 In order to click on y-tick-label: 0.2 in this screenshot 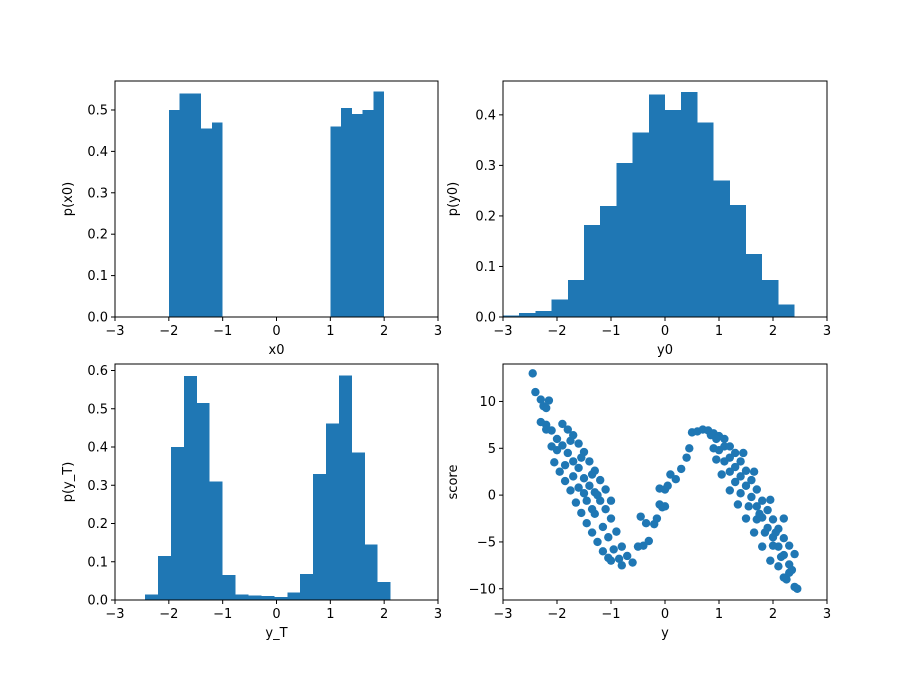, I will do `click(485, 216)`.